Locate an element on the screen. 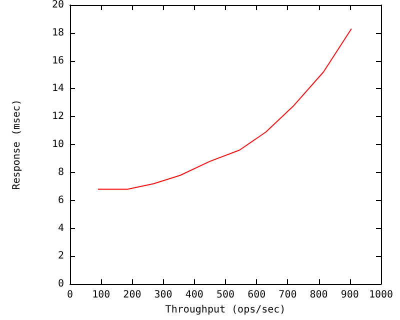  y-tick-label: 20 is located at coordinates (58, 5).